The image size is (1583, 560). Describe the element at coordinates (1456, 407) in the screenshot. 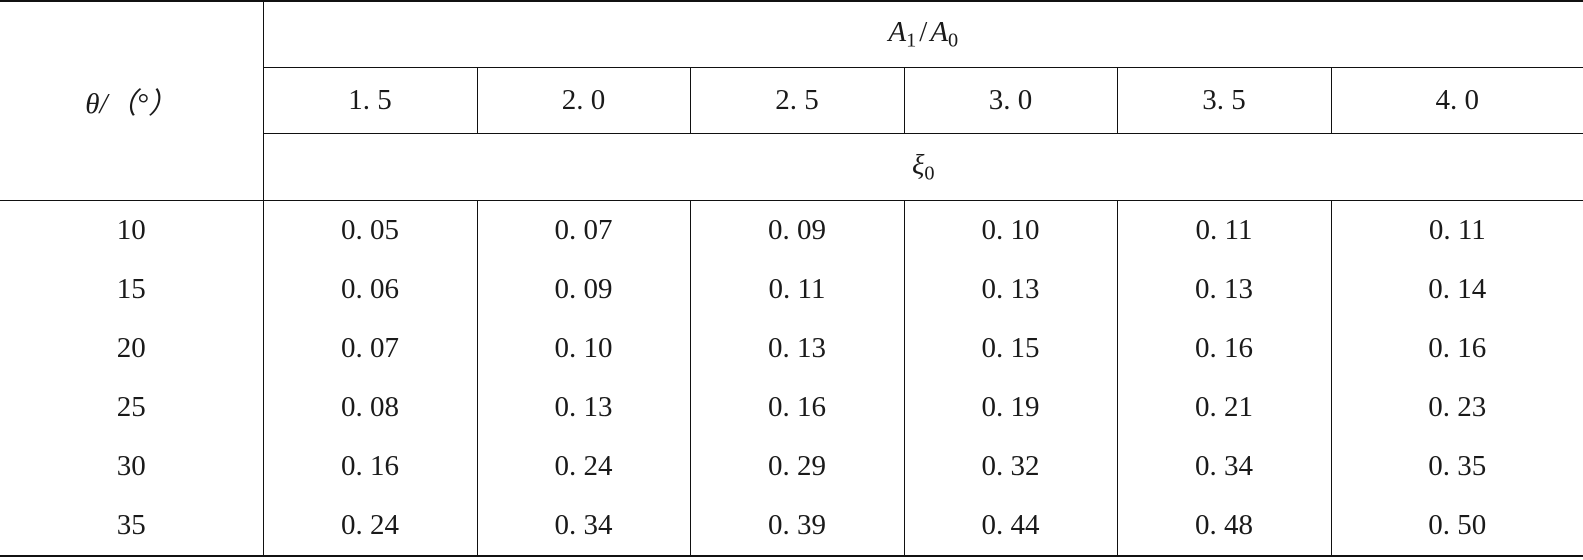

I see `coefficient-cell: 0. 23` at that location.